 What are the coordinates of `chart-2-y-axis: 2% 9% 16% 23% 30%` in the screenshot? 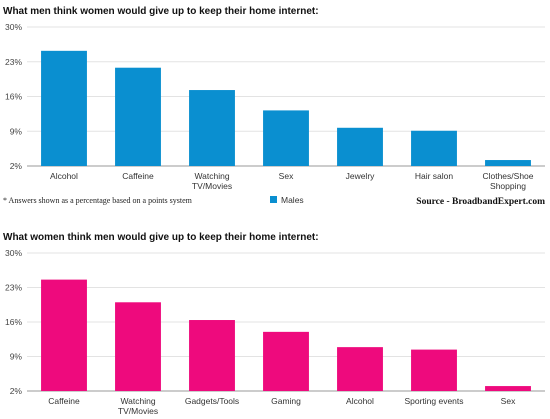 It's located at (13, 322).